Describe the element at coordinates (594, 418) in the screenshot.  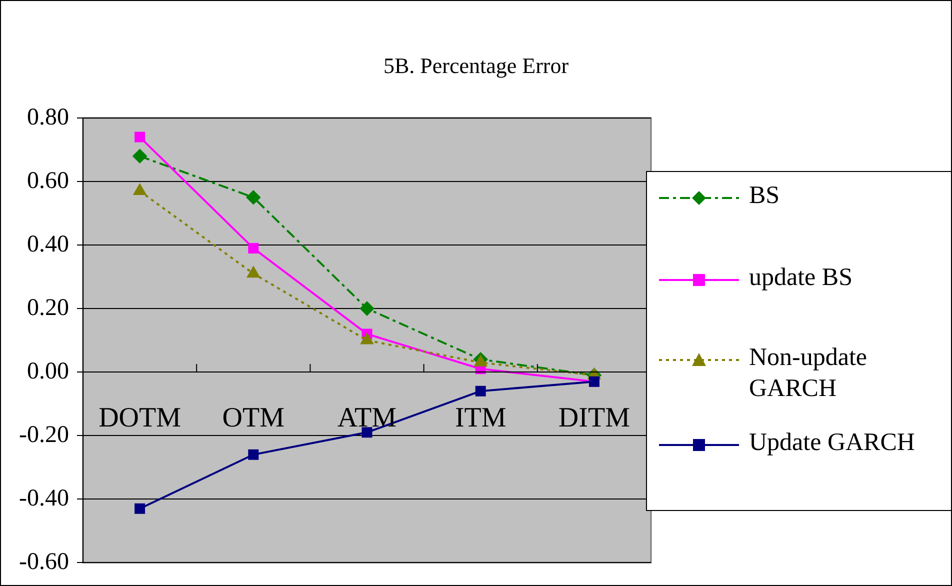
I see `x-tick-label: DITM` at that location.